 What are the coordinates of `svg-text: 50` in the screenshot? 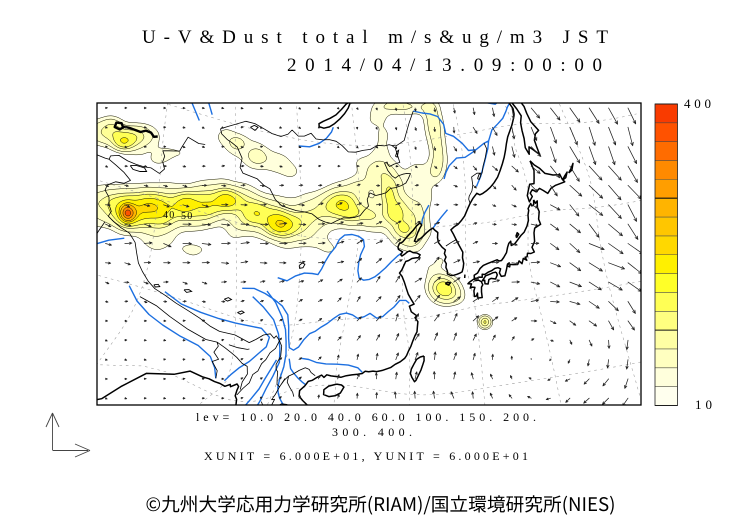 It's located at (187, 216).